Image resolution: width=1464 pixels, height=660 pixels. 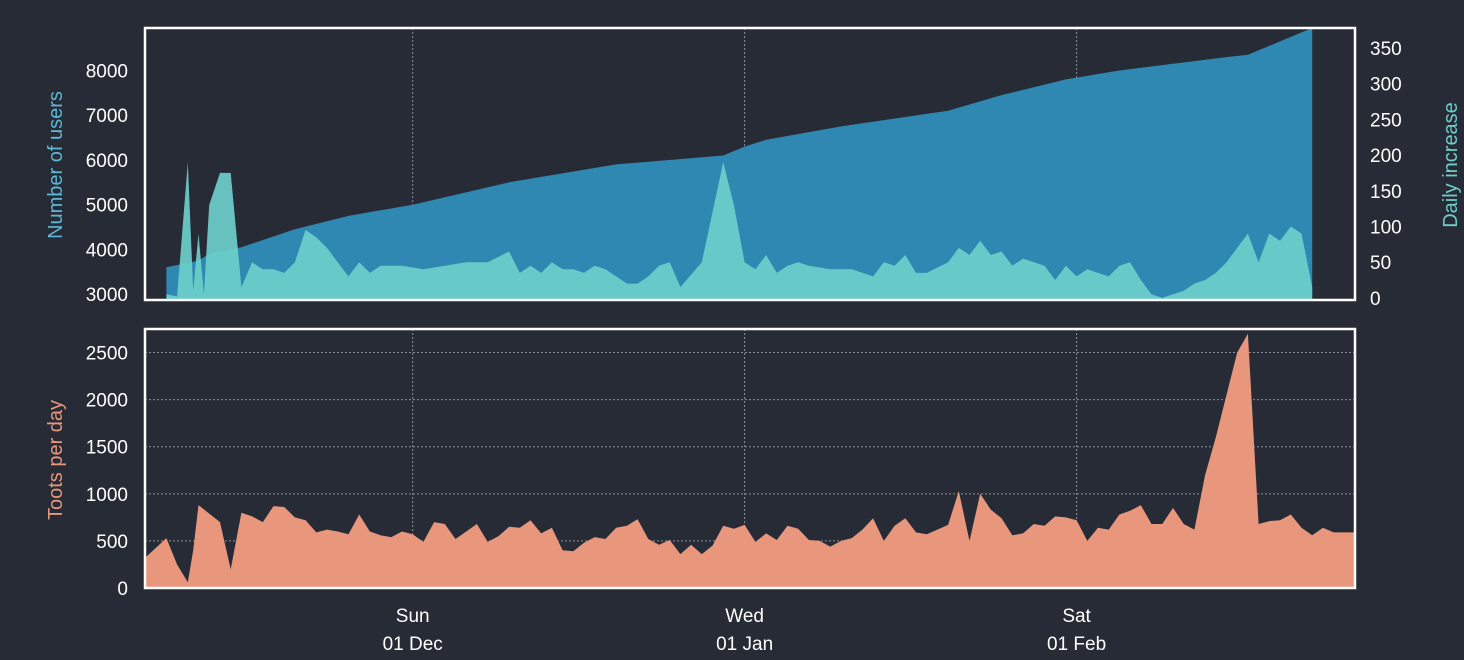 I want to click on users-tick-label: 8000, so click(x=107, y=72).